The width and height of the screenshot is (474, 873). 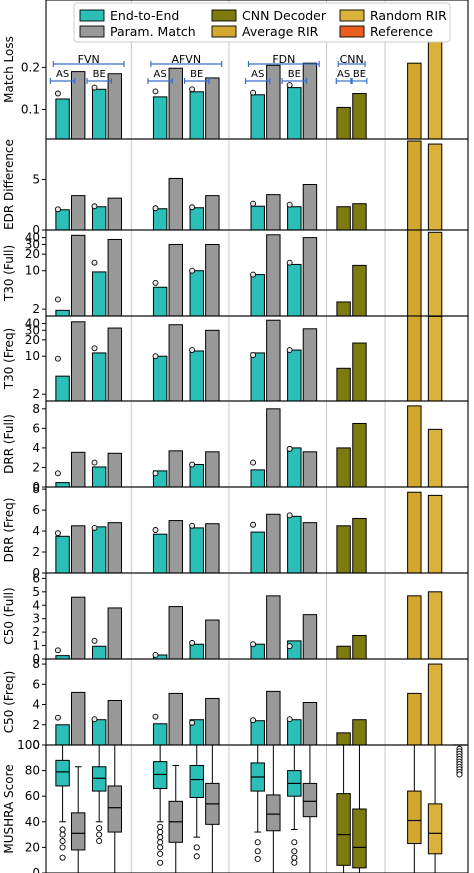 What do you see at coordinates (9, 444) in the screenshot?
I see `y-axis-label: DRR (Full)` at bounding box center [9, 444].